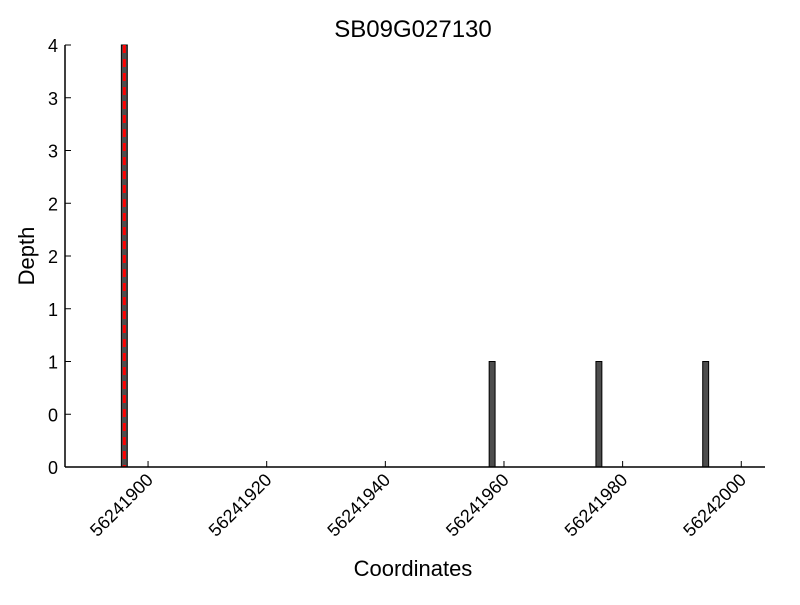 The width and height of the screenshot is (800, 605). What do you see at coordinates (240, 505) in the screenshot?
I see `x-tick-label: 56241920` at bounding box center [240, 505].